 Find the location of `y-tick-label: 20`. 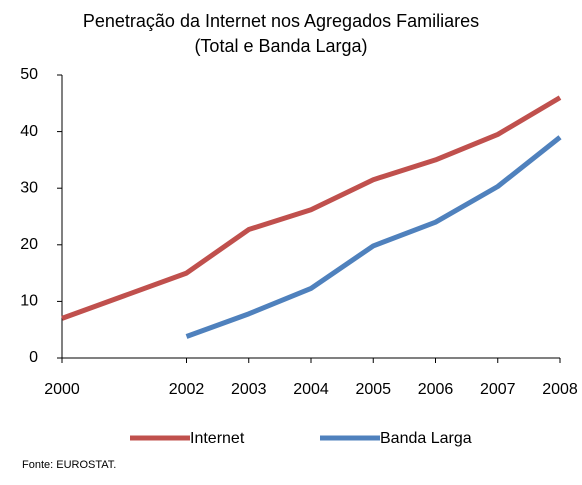

y-tick-label: 20 is located at coordinates (29, 244).